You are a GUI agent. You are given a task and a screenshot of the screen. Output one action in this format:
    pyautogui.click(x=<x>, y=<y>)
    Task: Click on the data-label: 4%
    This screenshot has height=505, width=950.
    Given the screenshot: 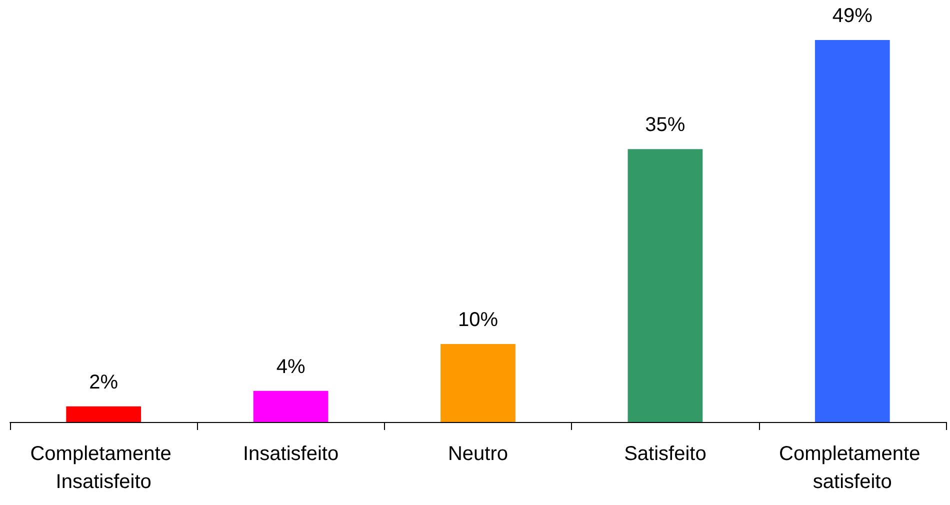 What is the action you would take?
    pyautogui.click(x=291, y=367)
    